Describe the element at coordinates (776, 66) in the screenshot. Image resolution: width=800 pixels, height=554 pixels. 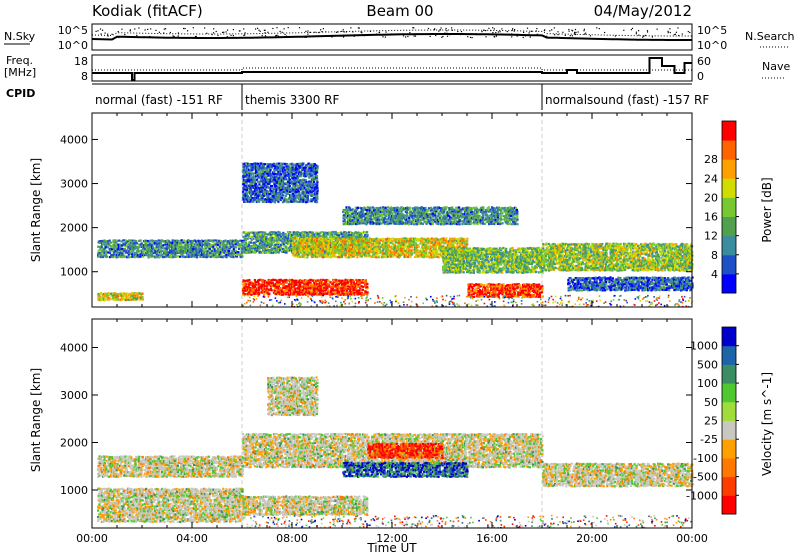
I see `nave-label: Nave` at that location.